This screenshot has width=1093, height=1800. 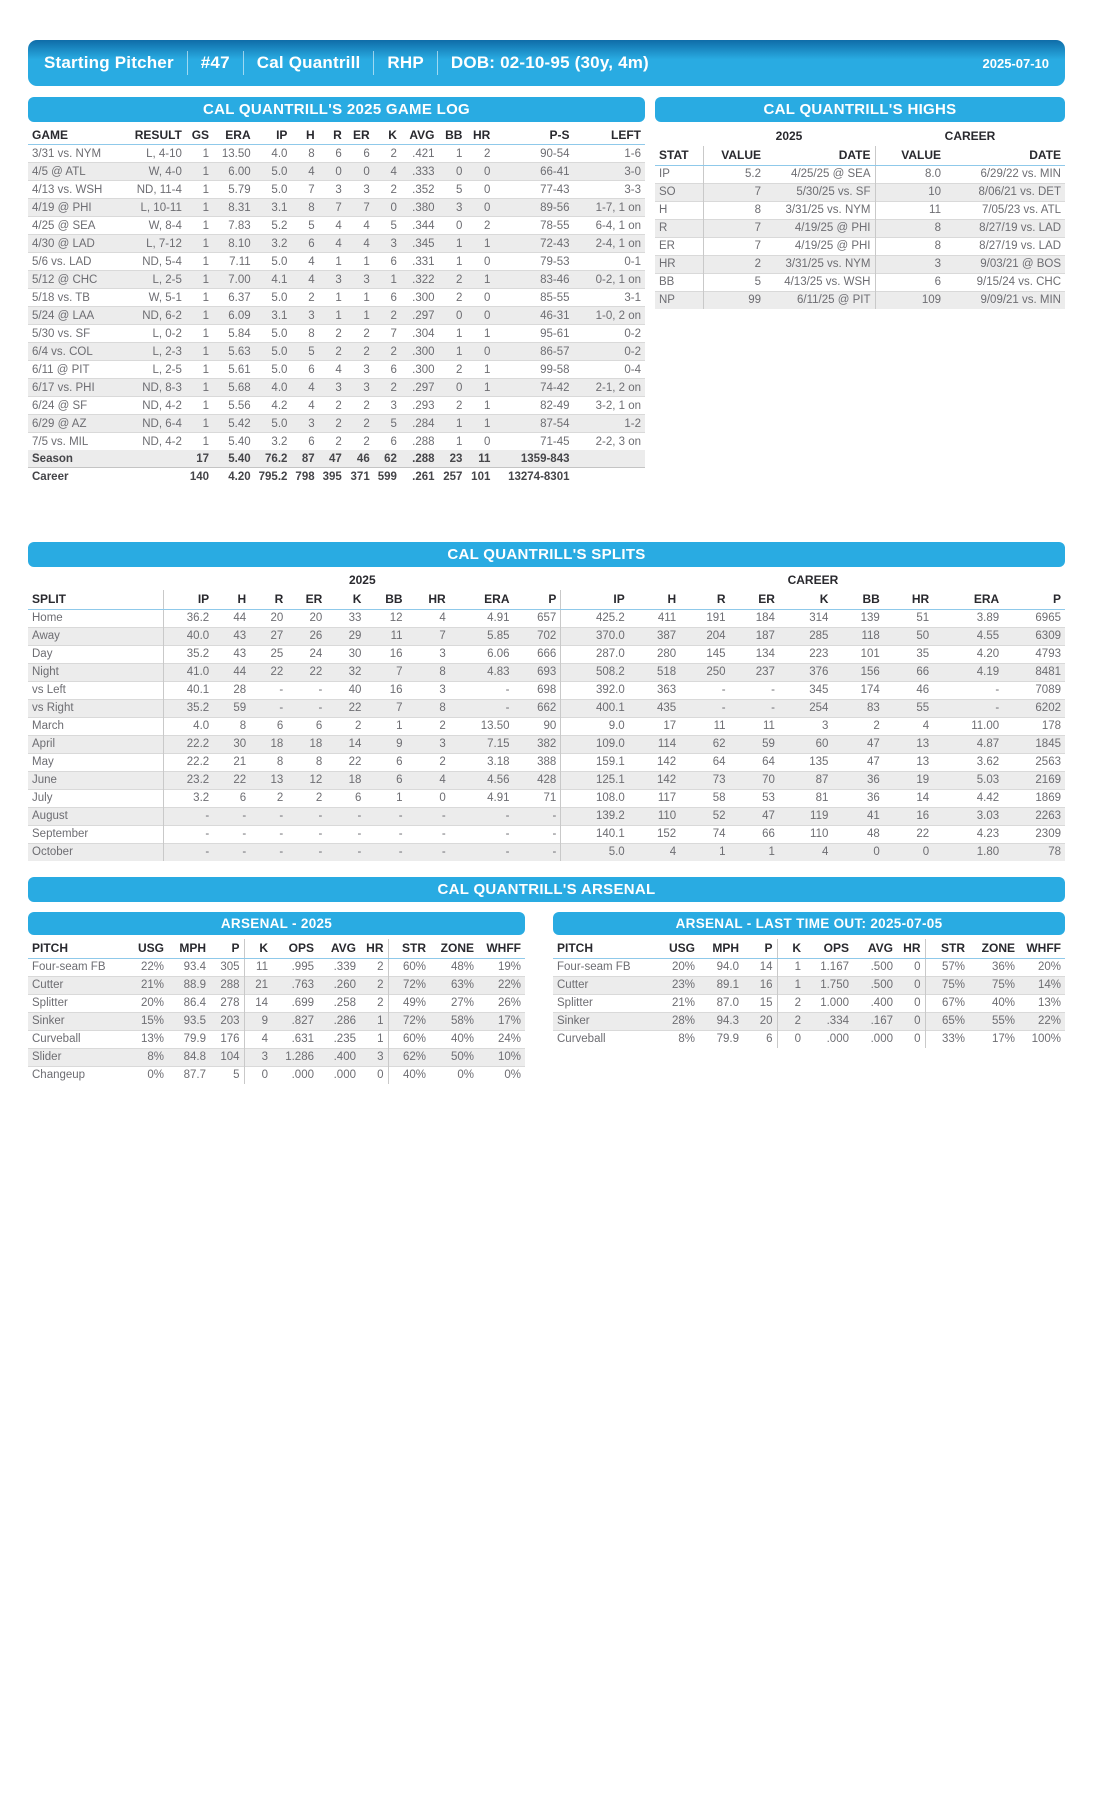 I want to click on cell: 75%, so click(x=946, y=984).